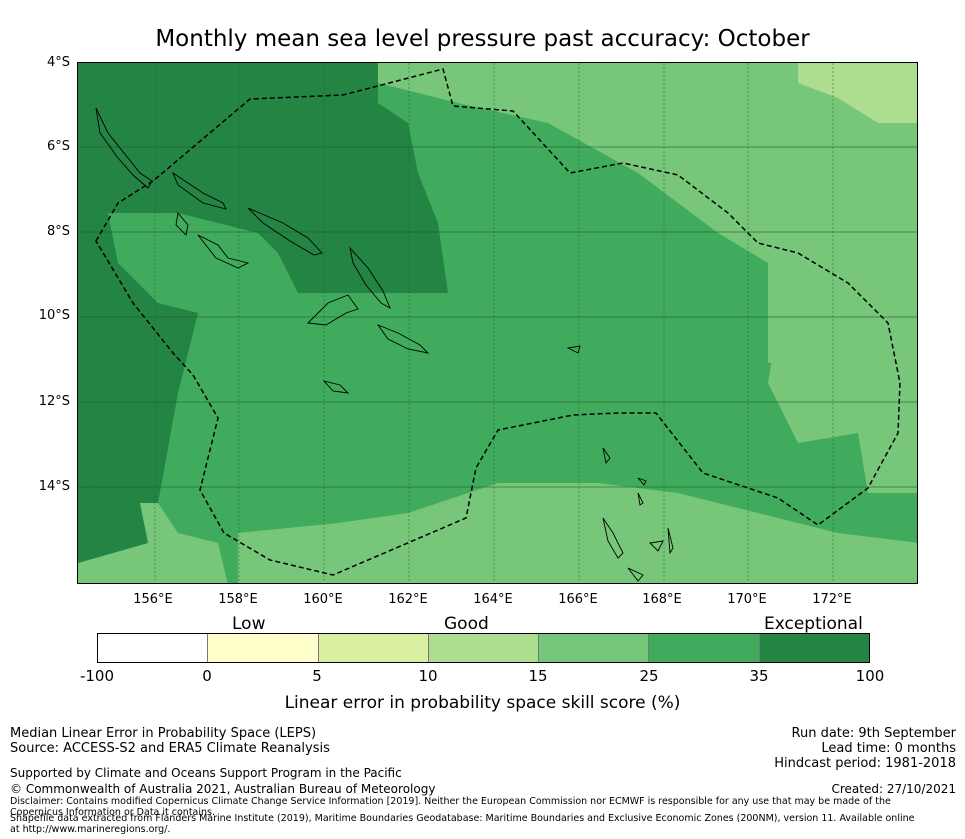 Image resolution: width=965 pixels, height=839 pixels. I want to click on guadalcanal-island, so click(333, 310).